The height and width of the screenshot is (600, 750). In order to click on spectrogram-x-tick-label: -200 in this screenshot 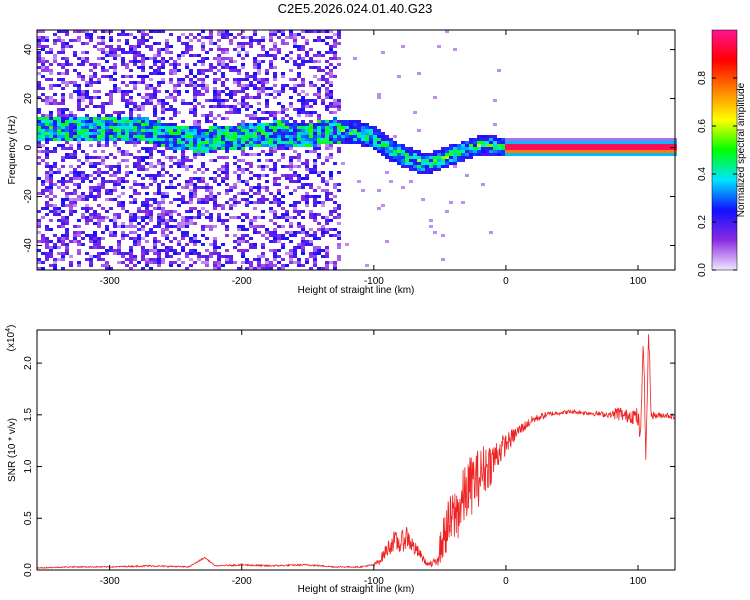, I will do `click(242, 281)`.